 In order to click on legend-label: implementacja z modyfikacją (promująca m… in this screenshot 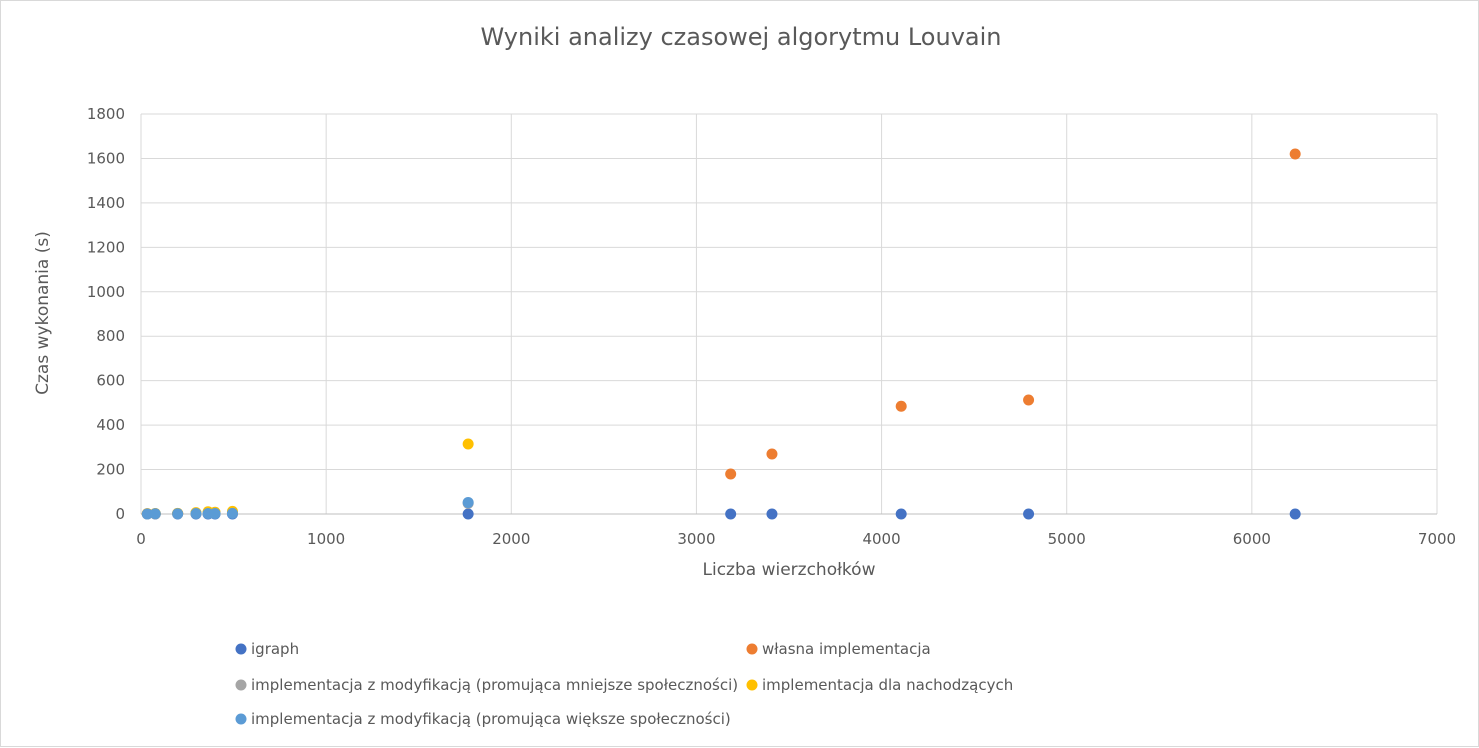, I will do `click(494, 685)`.